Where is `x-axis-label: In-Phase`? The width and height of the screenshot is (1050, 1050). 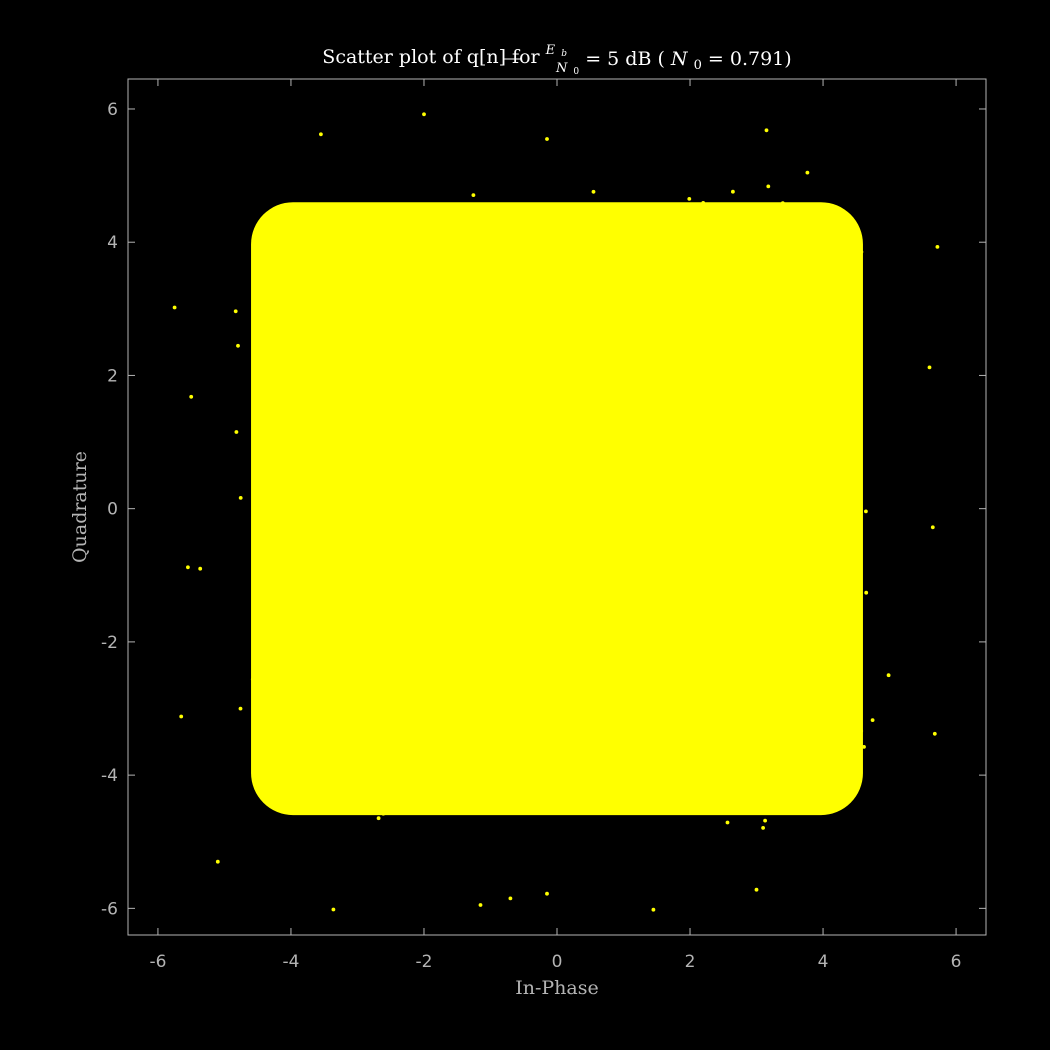 x-axis-label: In-Phase is located at coordinates (557, 988).